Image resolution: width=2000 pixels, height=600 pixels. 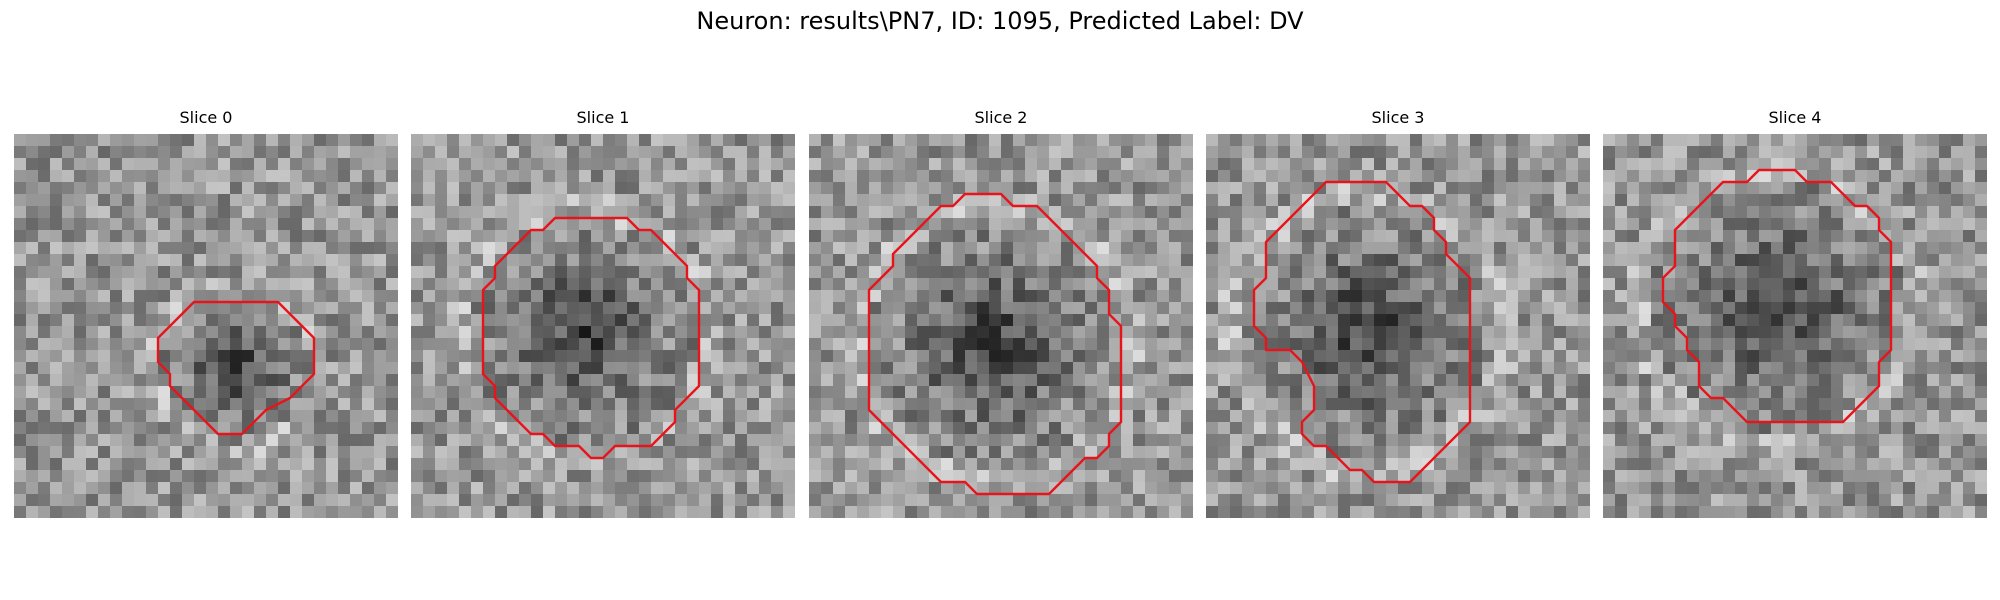 What do you see at coordinates (603, 117) in the screenshot?
I see `slice-title-1: Slice 1` at bounding box center [603, 117].